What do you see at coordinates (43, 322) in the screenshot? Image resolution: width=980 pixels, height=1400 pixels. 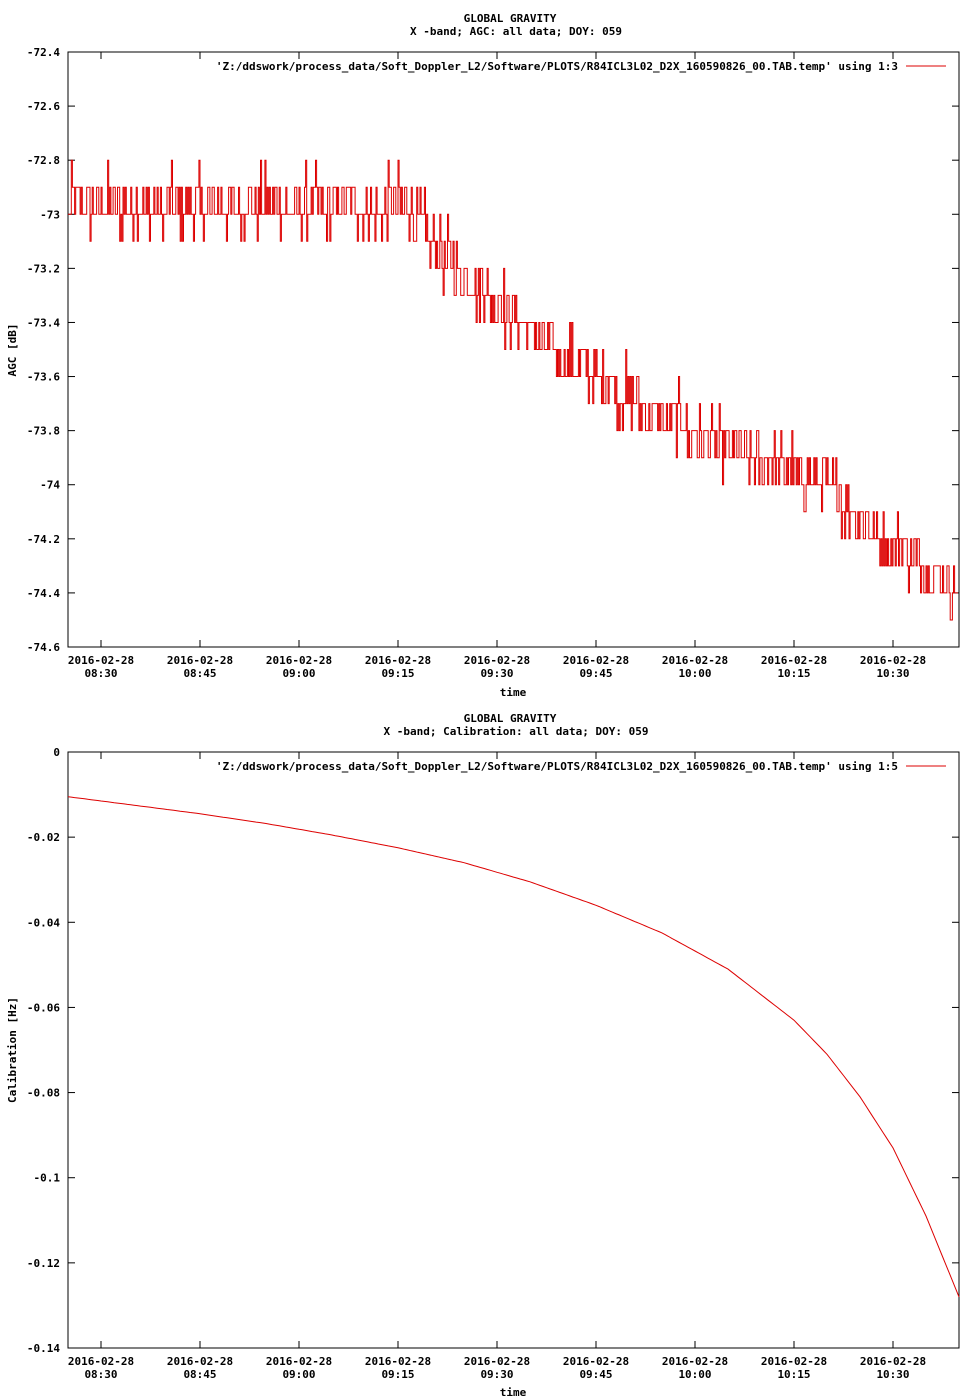 I see `y-tick-label: -73.4` at bounding box center [43, 322].